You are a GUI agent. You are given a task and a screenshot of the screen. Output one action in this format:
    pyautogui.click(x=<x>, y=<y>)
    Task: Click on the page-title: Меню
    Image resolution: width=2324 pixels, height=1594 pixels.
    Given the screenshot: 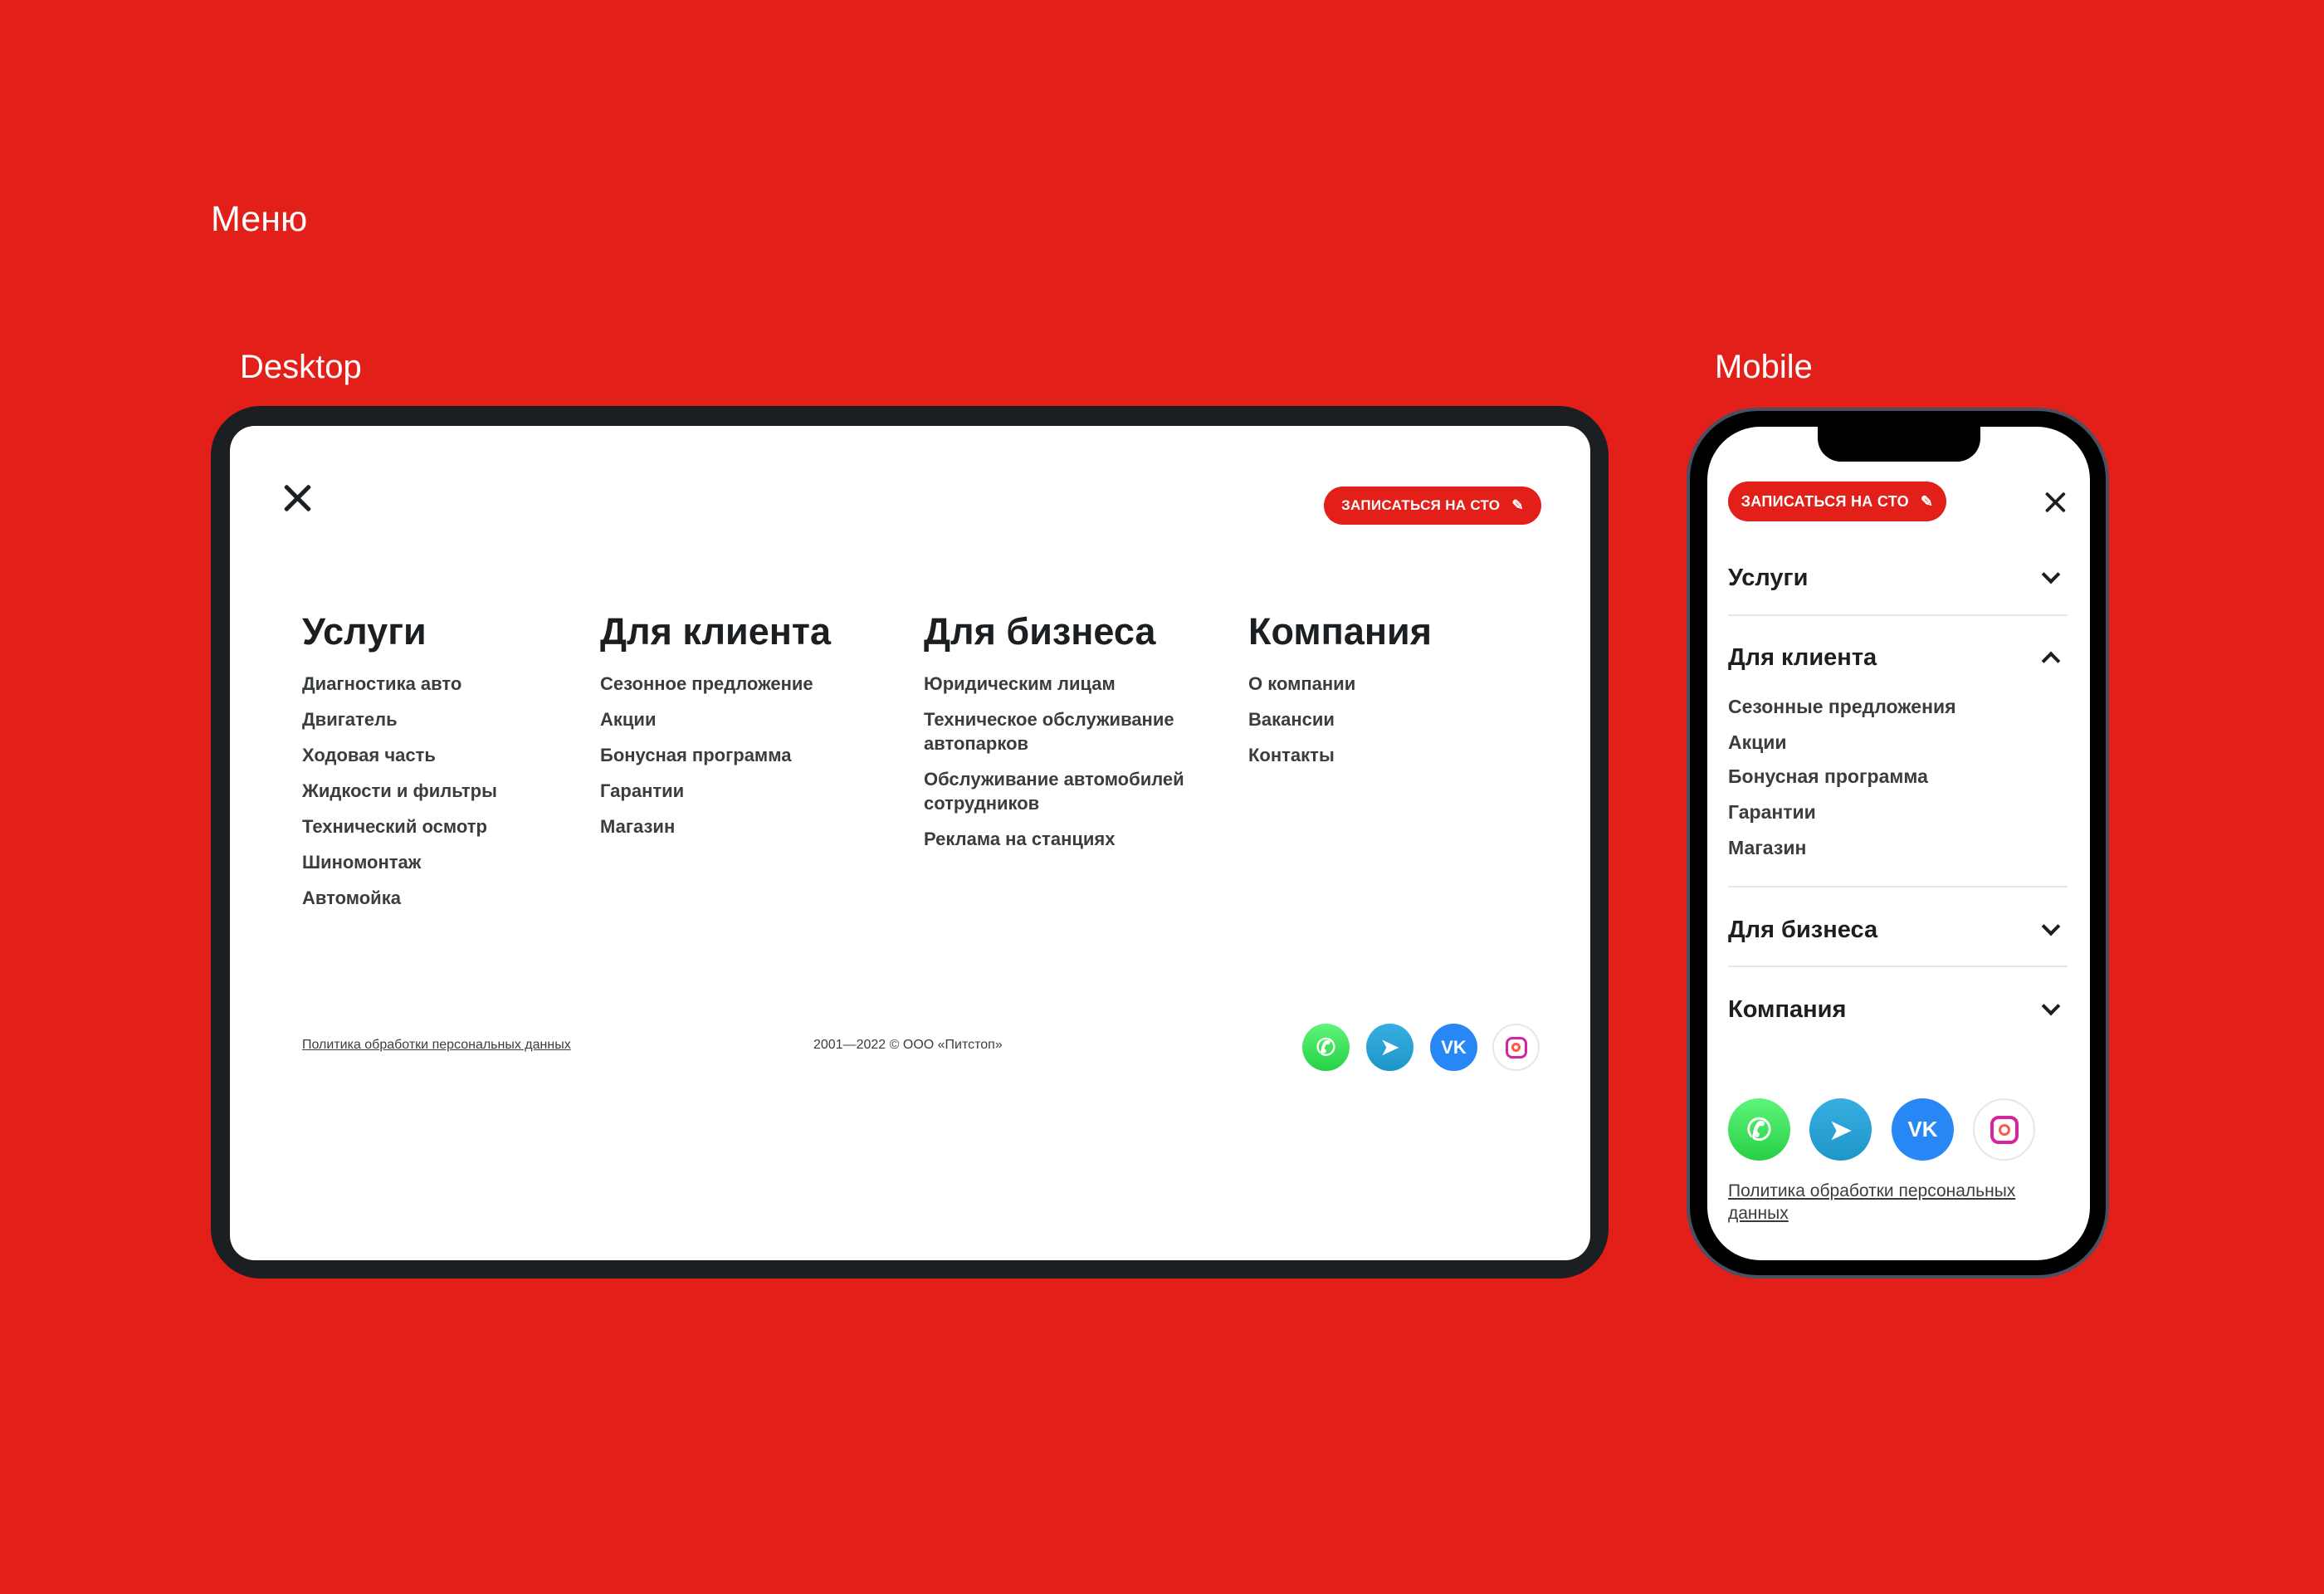 What is the action you would take?
    pyautogui.click(x=259, y=219)
    